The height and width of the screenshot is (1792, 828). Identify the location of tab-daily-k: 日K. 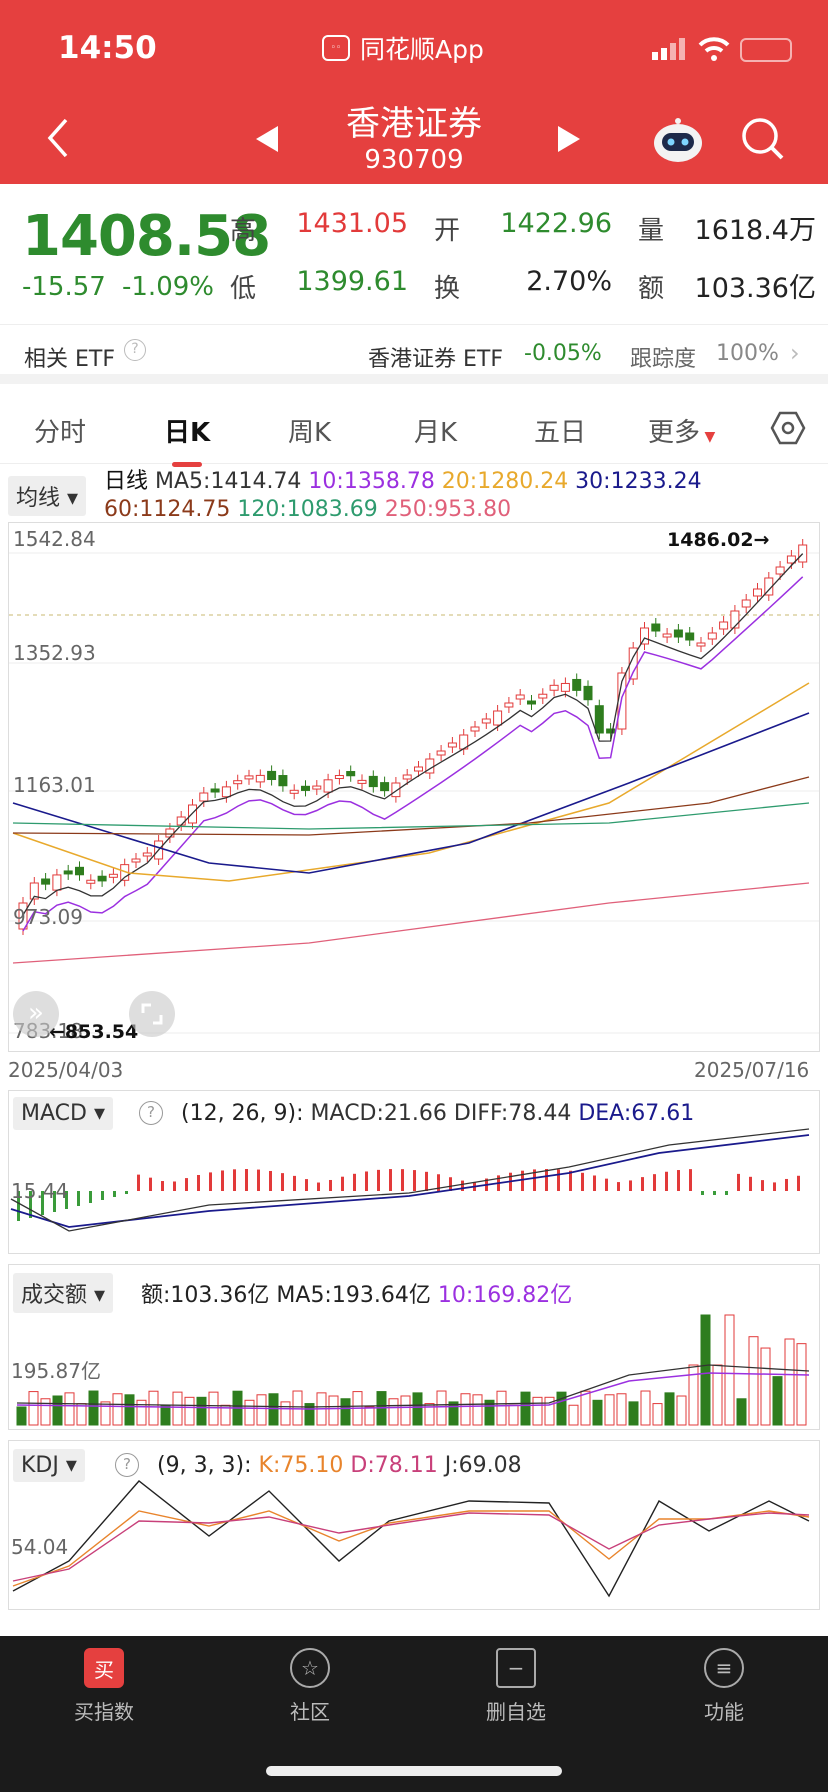
(187, 439).